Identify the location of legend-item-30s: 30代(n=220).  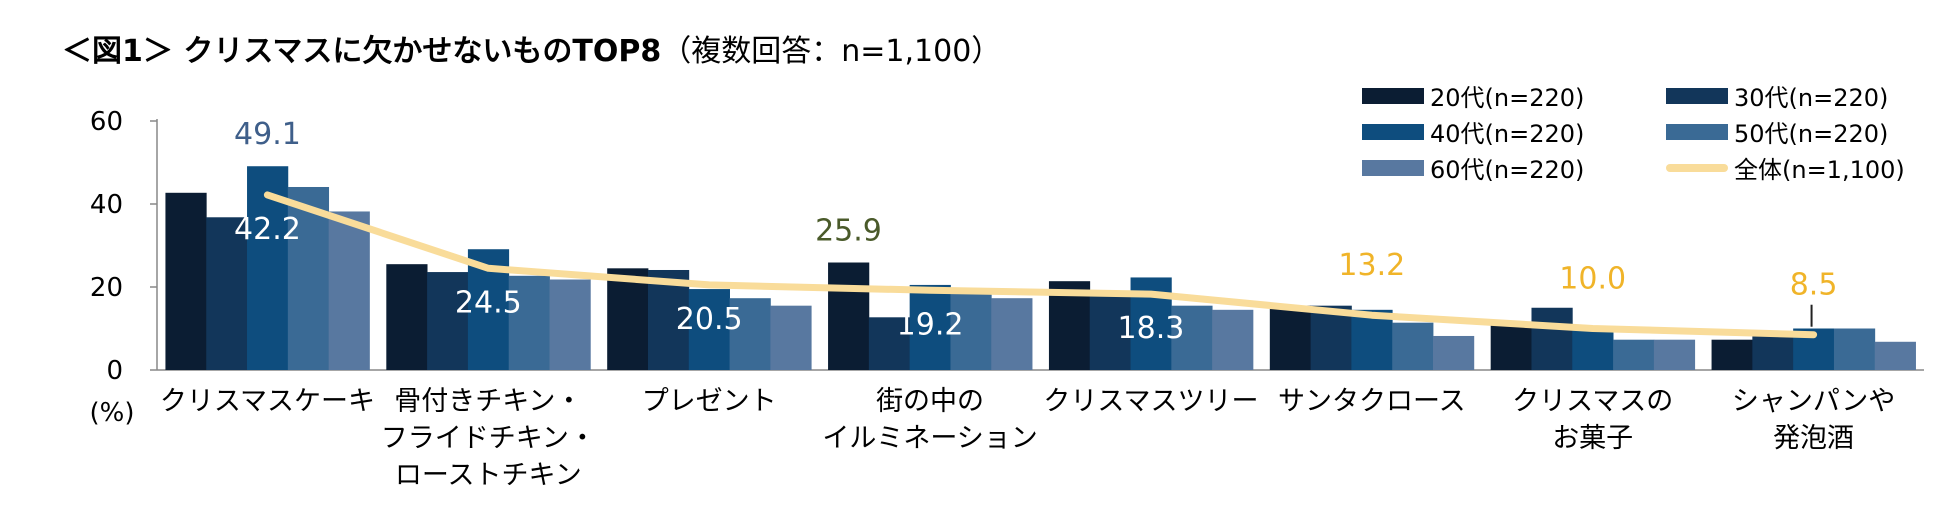
(1777, 95).